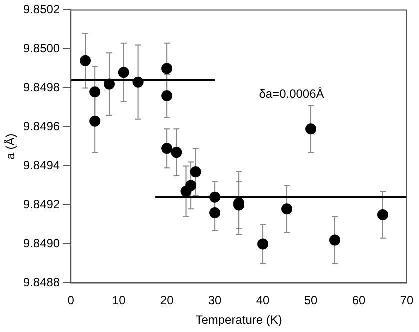  I want to click on x-axis-title: Temperature (K), so click(239, 320).